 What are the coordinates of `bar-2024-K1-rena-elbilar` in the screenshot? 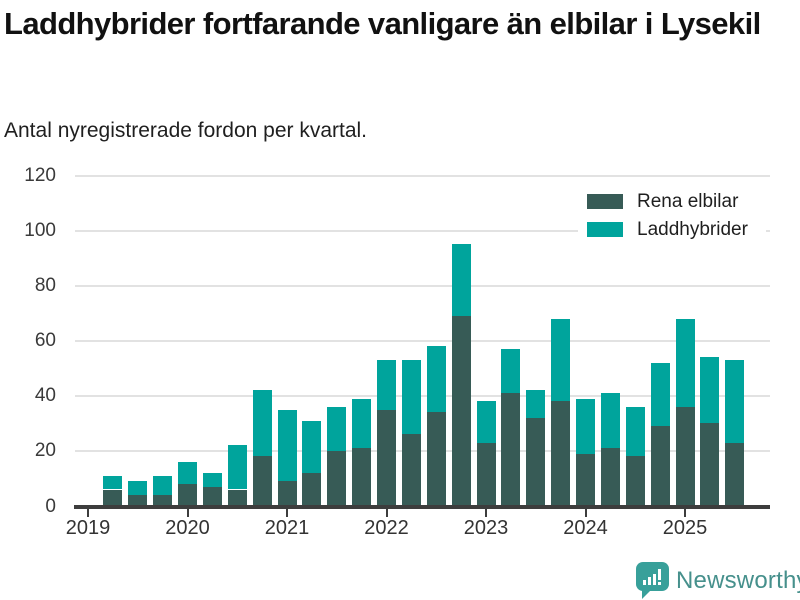 It's located at (585, 479).